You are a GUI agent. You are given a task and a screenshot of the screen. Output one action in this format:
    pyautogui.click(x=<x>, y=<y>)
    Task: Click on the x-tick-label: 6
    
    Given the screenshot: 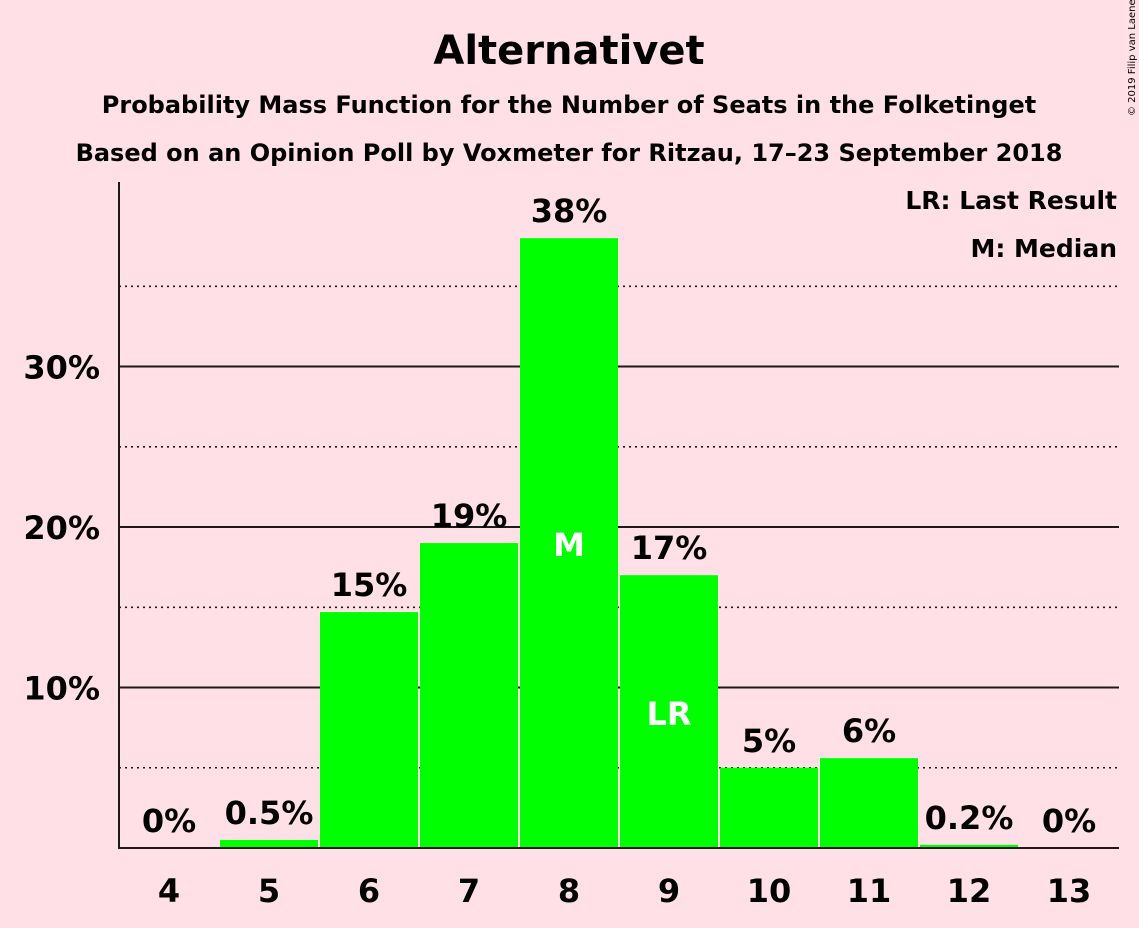 What is the action you would take?
    pyautogui.click(x=369, y=891)
    